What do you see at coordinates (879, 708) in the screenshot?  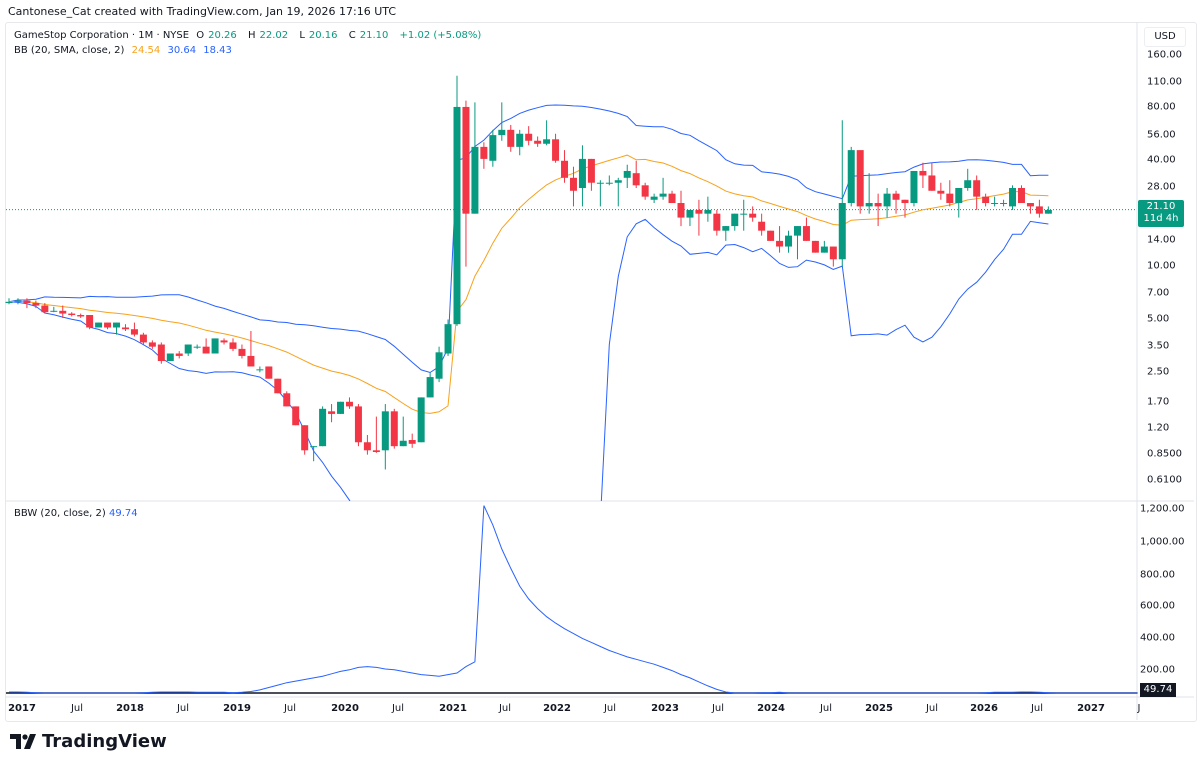 I see `time-axis-label: 2025` at bounding box center [879, 708].